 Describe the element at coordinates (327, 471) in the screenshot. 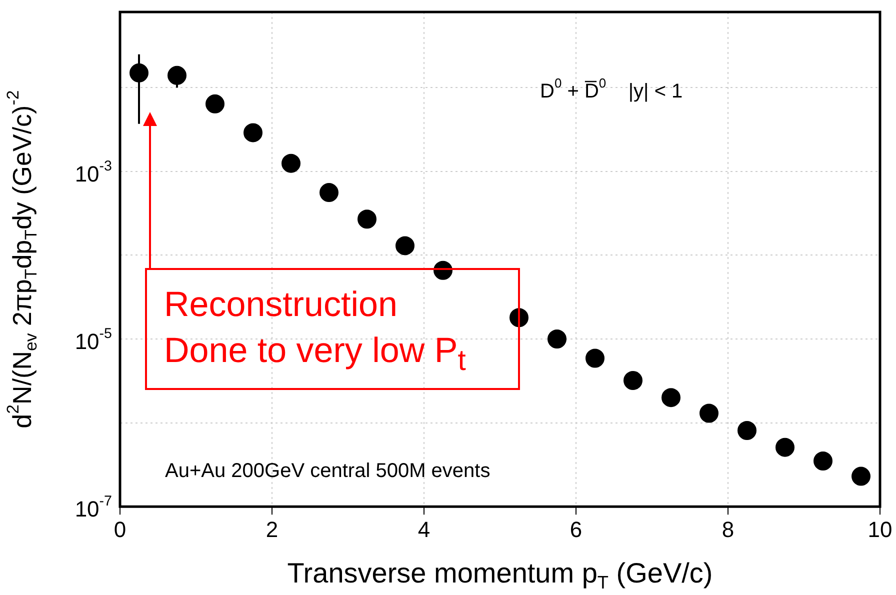

I see `annotation: Au+Au 200GeV central 500M events` at that location.